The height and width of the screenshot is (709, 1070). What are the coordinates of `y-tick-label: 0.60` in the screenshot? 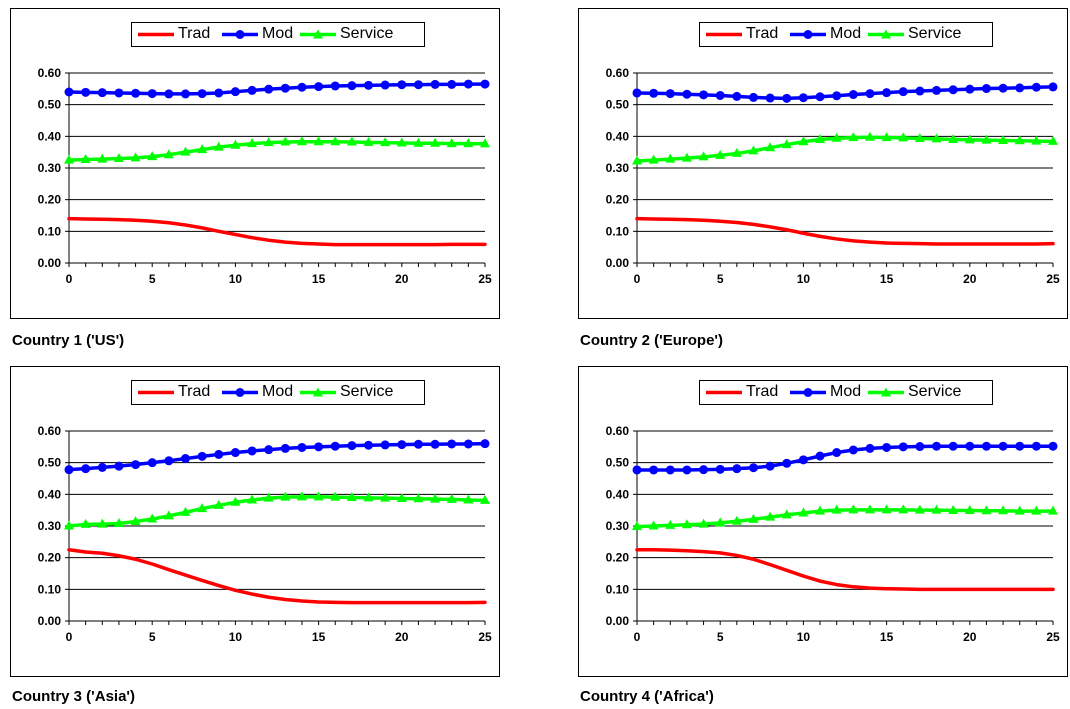 It's located at (50, 431).